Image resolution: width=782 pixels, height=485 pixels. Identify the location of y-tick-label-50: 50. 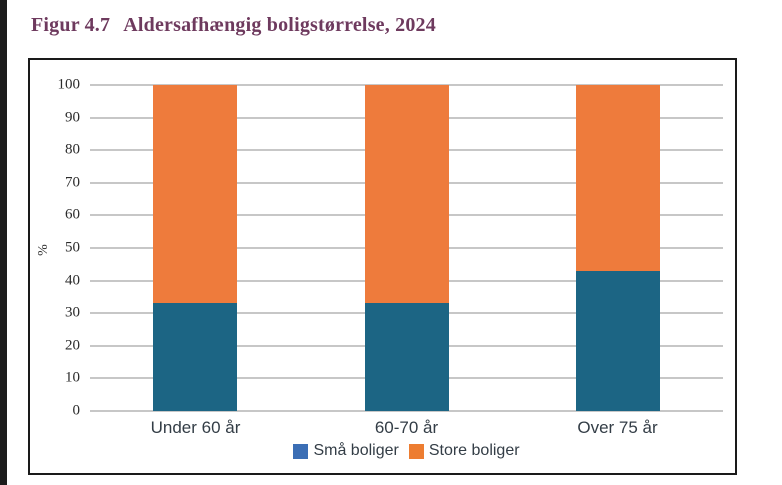
(72, 247).